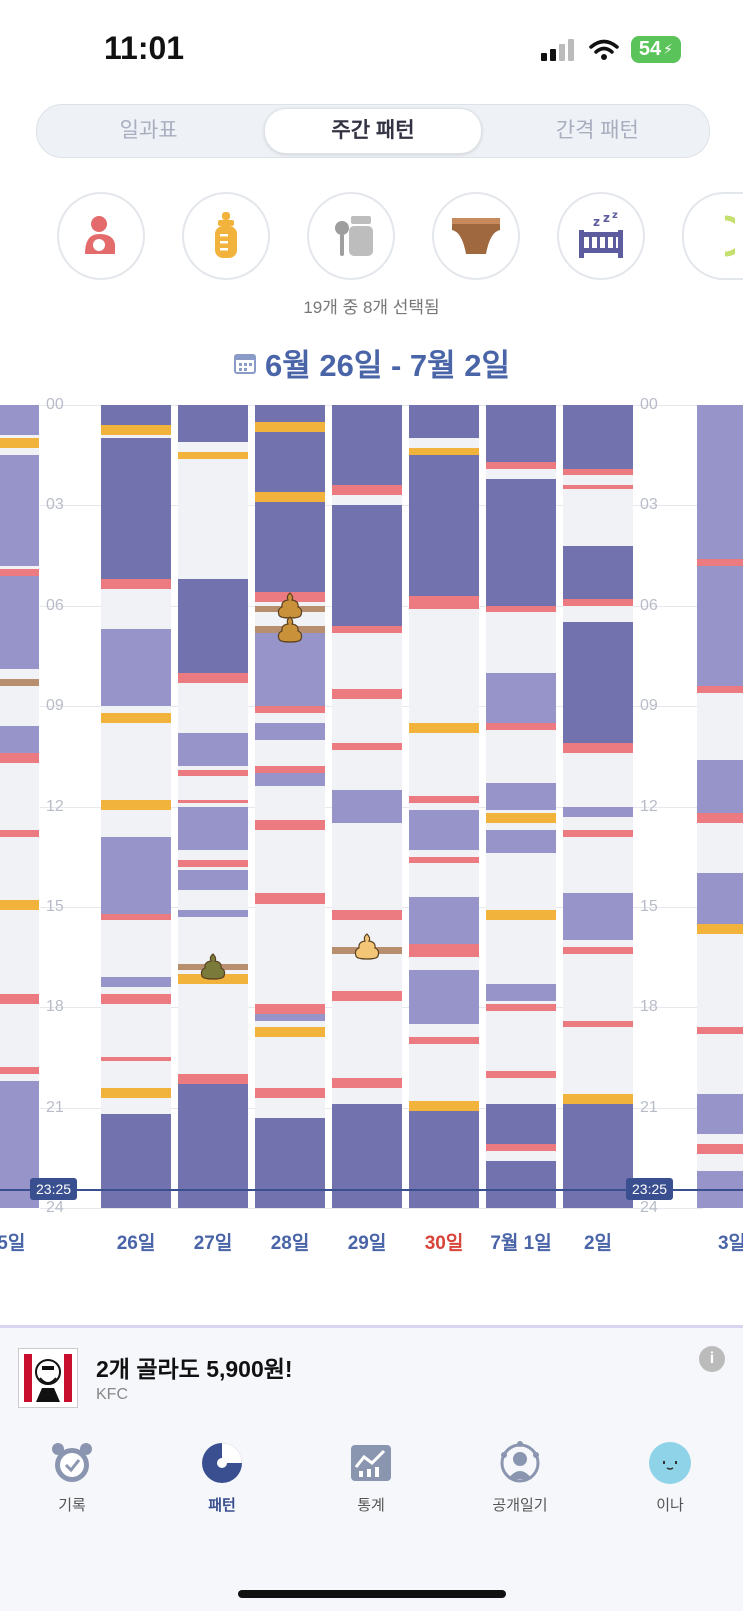 This screenshot has height=1611, width=743. Describe the element at coordinates (351, 236) in the screenshot. I see `baby-food-icon` at that location.